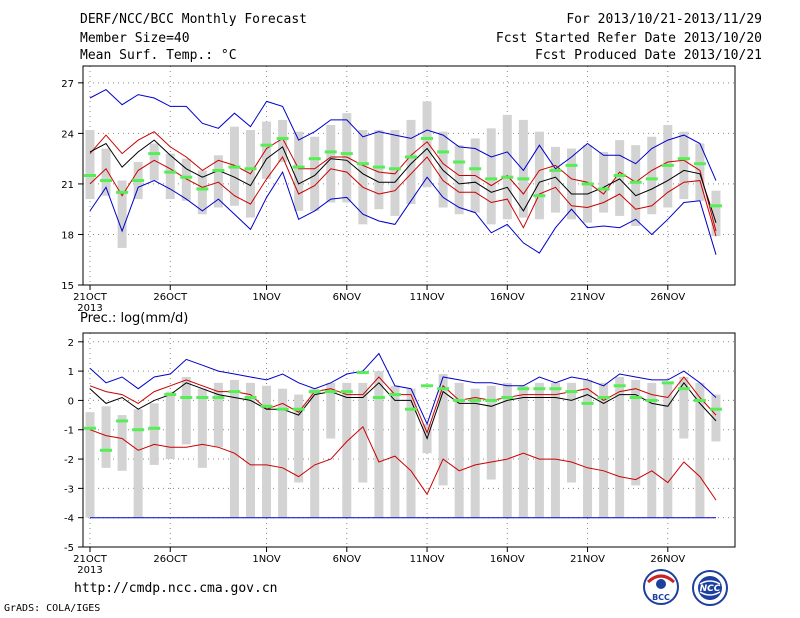  Describe the element at coordinates (69, 489) in the screenshot. I see `y-tick-label: -3` at that location.